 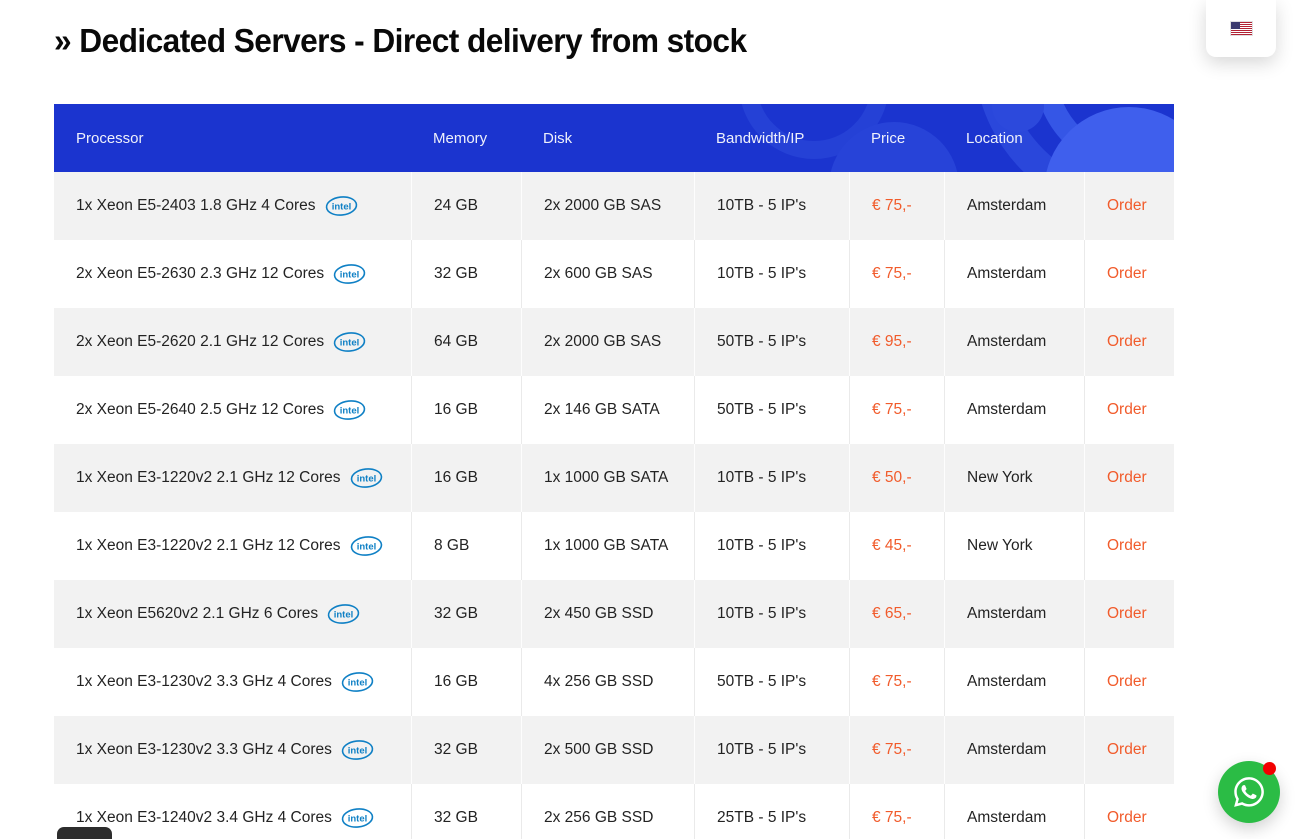 What do you see at coordinates (466, 342) in the screenshot?
I see `cell-memory: 64 GB` at bounding box center [466, 342].